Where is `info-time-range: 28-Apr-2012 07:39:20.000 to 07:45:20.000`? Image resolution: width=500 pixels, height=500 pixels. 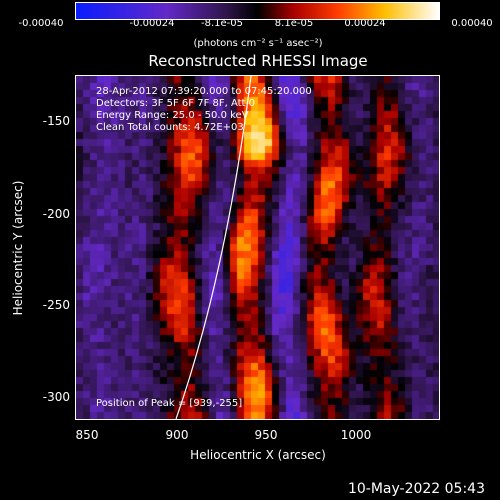 info-time-range: 28-Apr-2012 07:39:20.000 to 07:45:20.000 is located at coordinates (204, 91).